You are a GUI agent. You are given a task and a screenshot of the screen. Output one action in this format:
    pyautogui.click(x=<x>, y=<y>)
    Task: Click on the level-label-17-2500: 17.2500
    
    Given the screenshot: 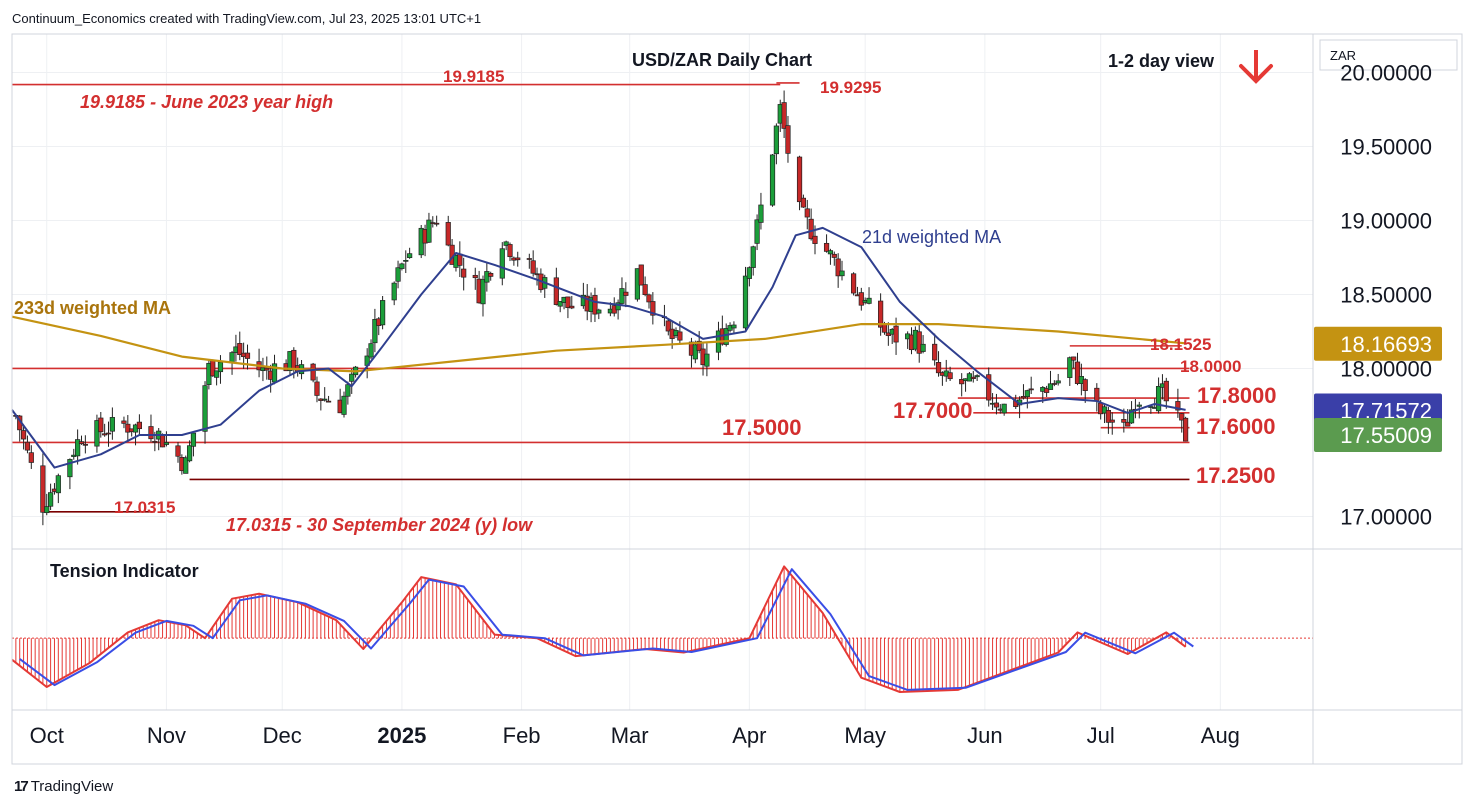 What is the action you would take?
    pyautogui.click(x=1236, y=475)
    